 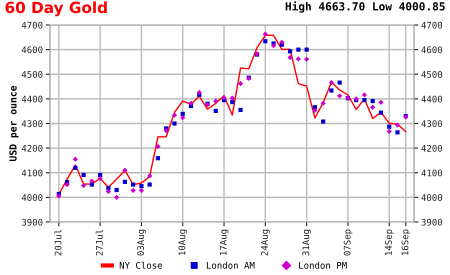 I want to click on y2-tick-label: 4200, so click(x=431, y=148).